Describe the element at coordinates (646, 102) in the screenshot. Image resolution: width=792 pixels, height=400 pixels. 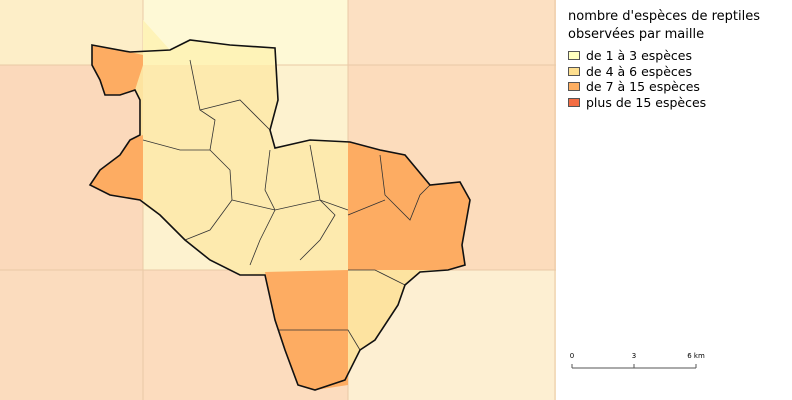
I see `legend-label: plus de 15 espèces` at that location.